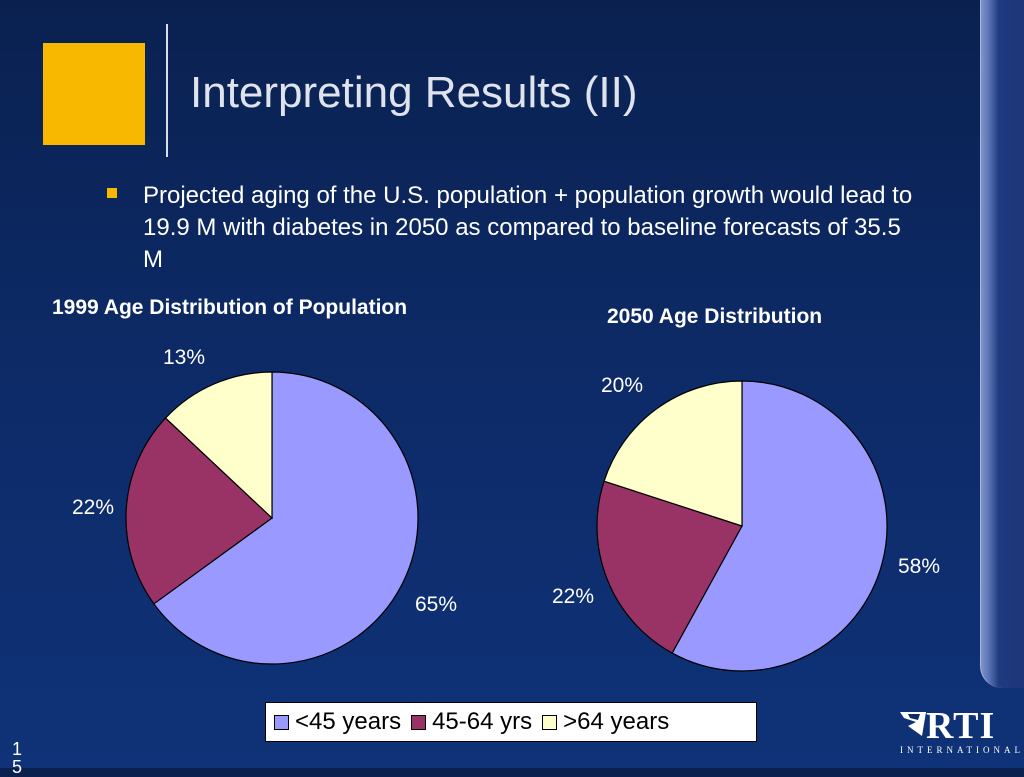  I want to click on legend-label-45-64: 45-64 yrs, so click(482, 721).